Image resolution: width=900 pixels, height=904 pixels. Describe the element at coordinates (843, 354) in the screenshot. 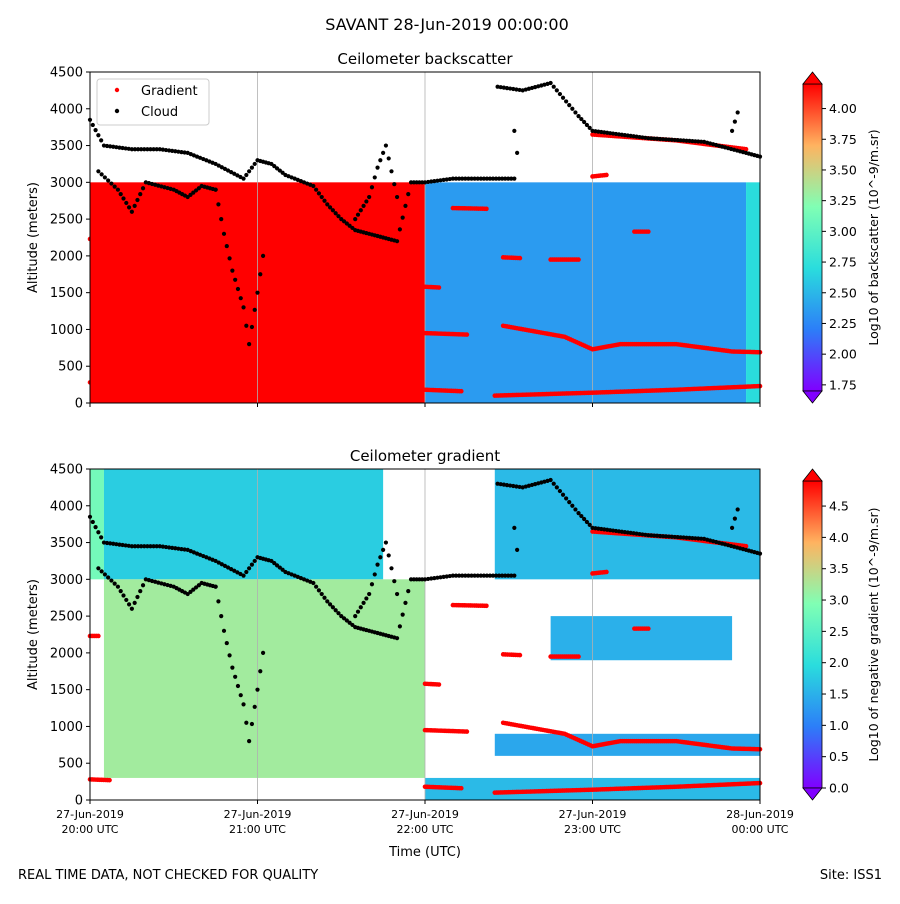

I see `colorbar-tick-label: 2.00` at that location.